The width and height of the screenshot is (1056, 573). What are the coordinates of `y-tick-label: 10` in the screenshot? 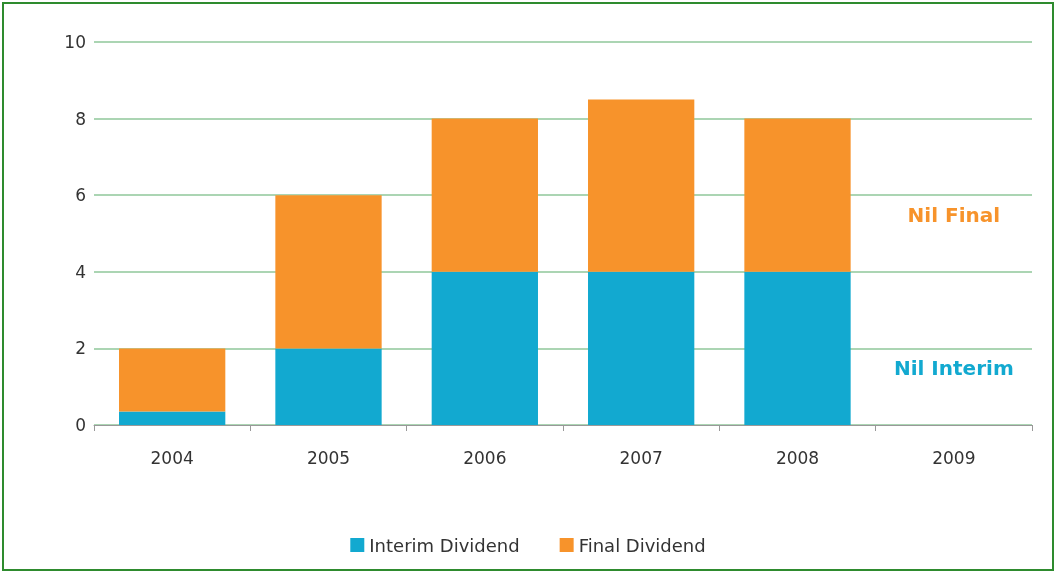 It's located at (75, 42).